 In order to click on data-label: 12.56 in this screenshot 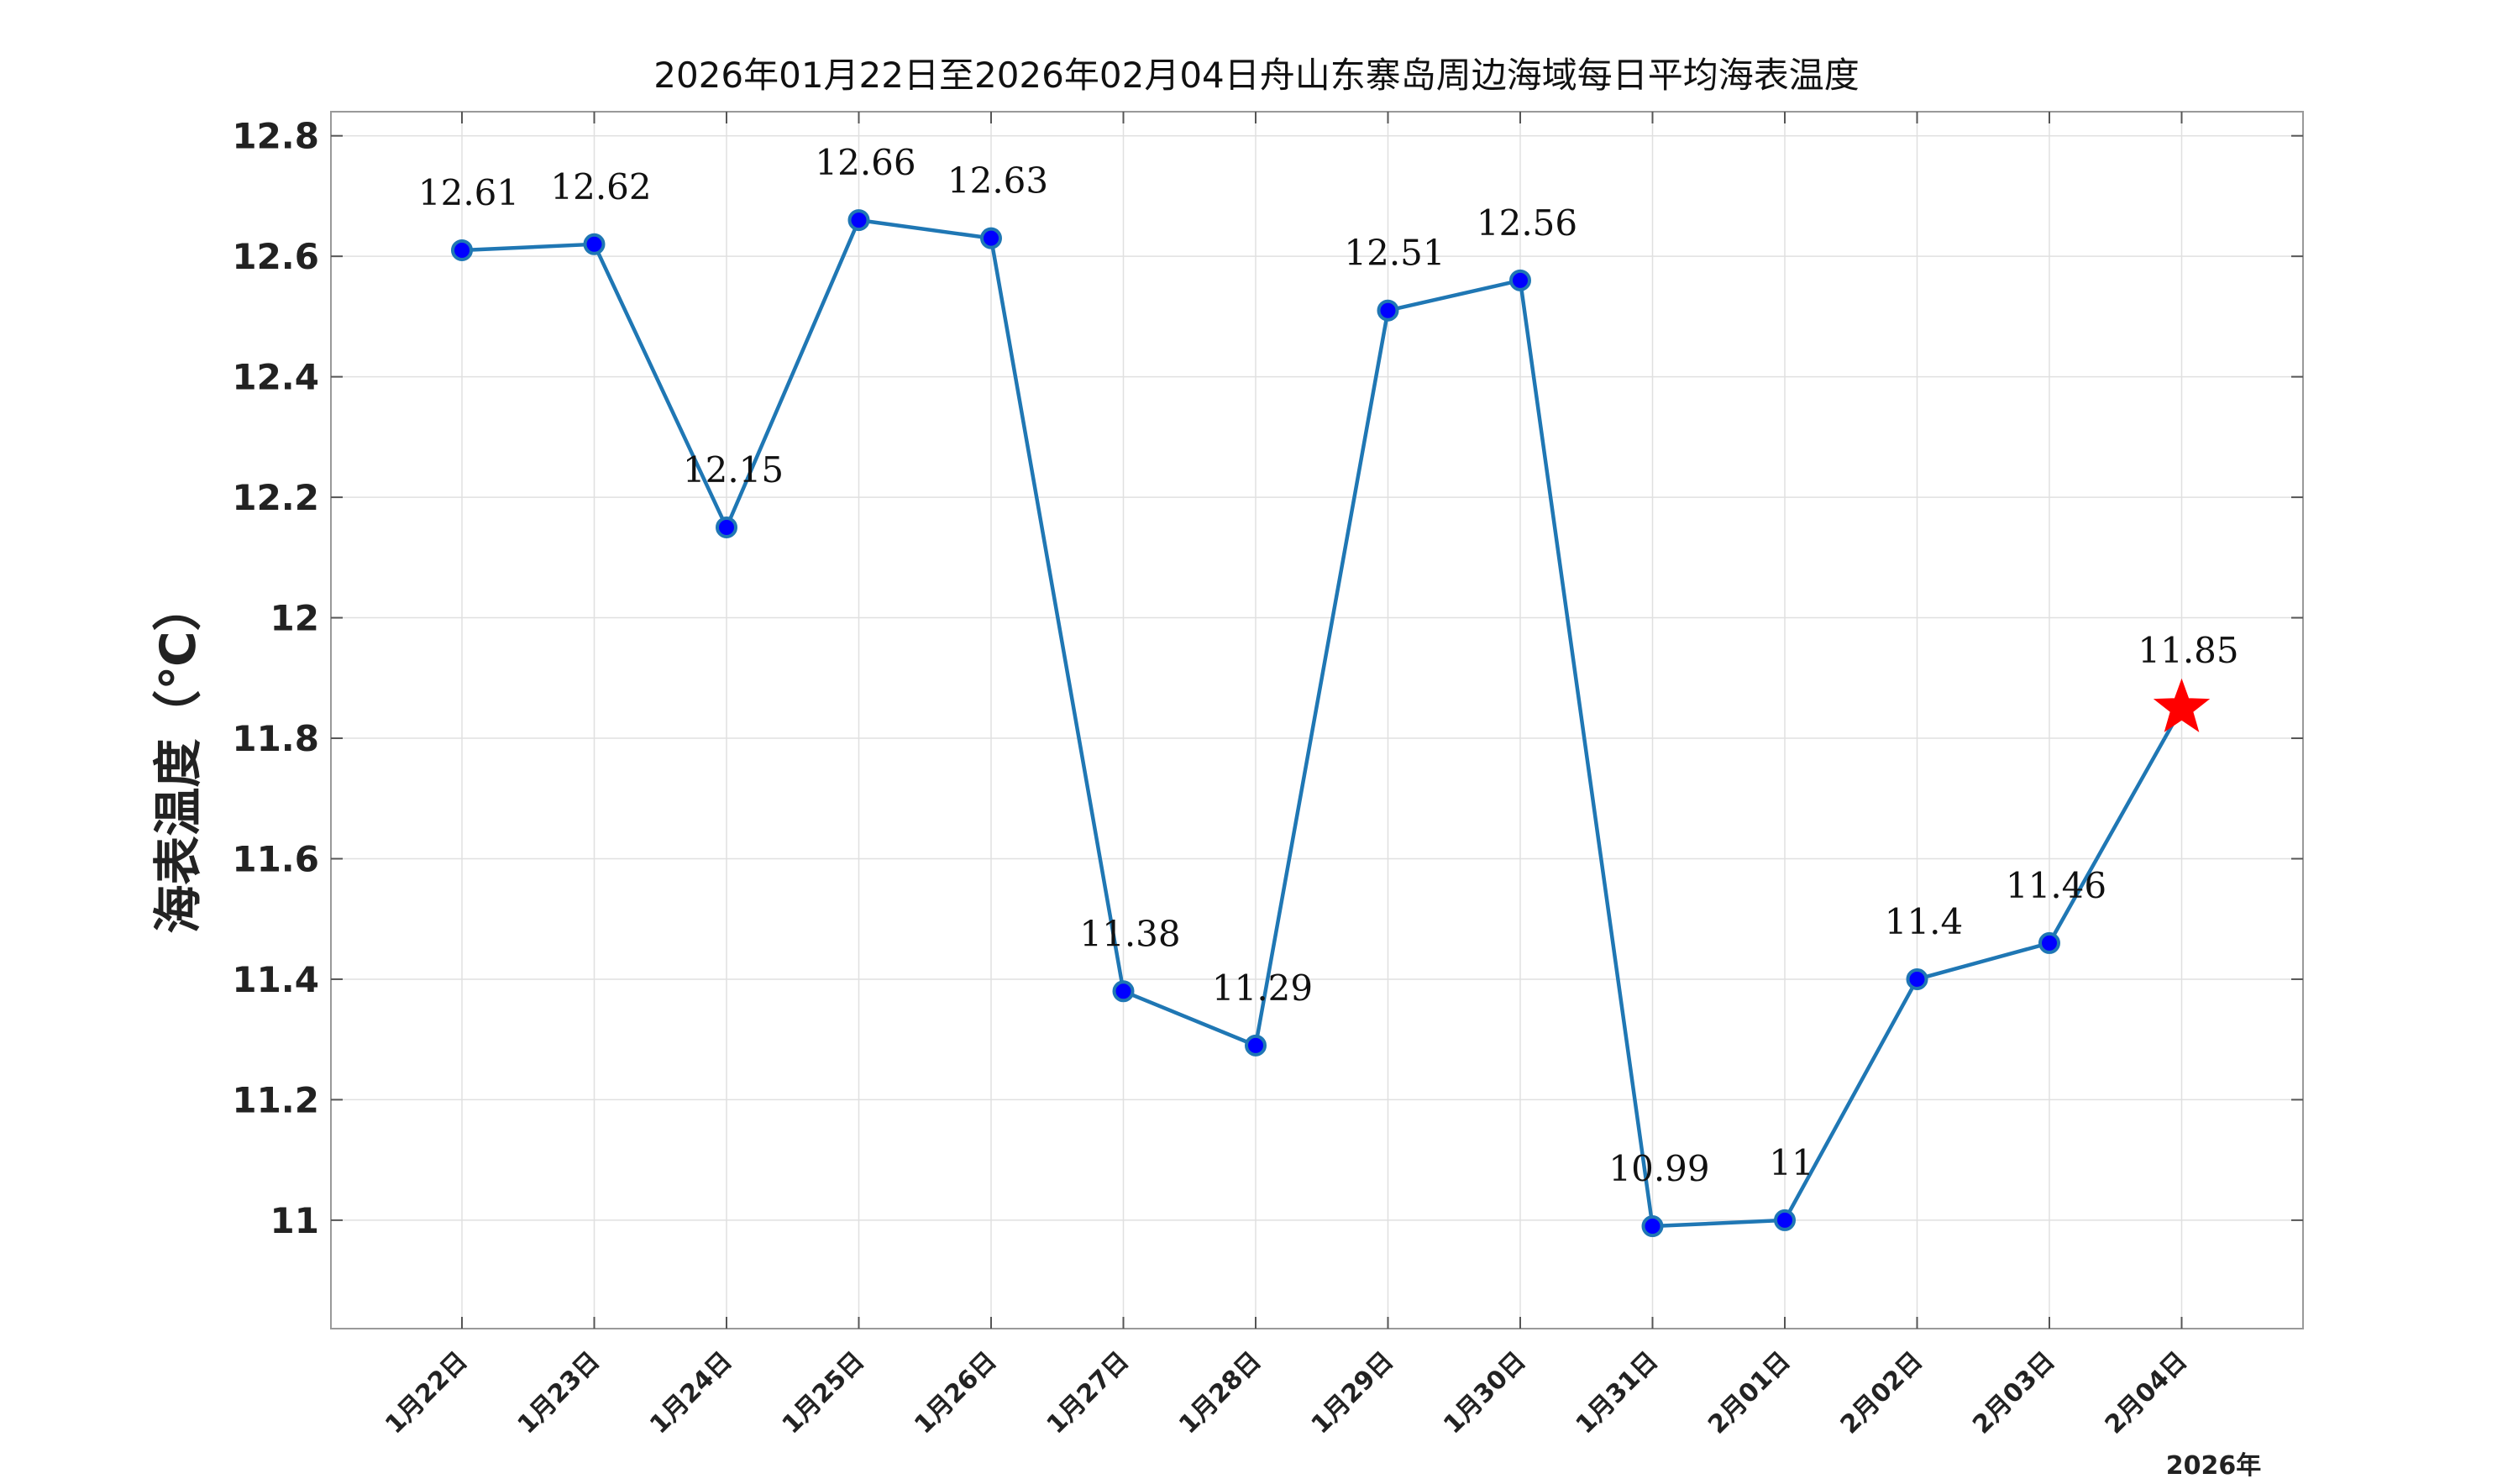, I will do `click(1527, 223)`.